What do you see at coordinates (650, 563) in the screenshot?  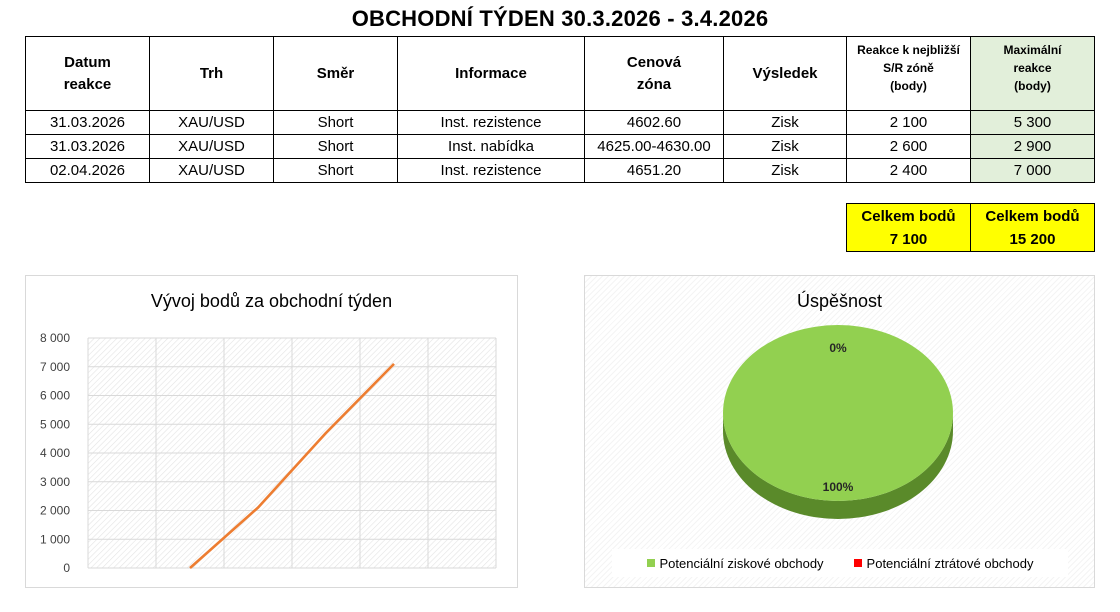 I see `legend-swatch-profit` at bounding box center [650, 563].